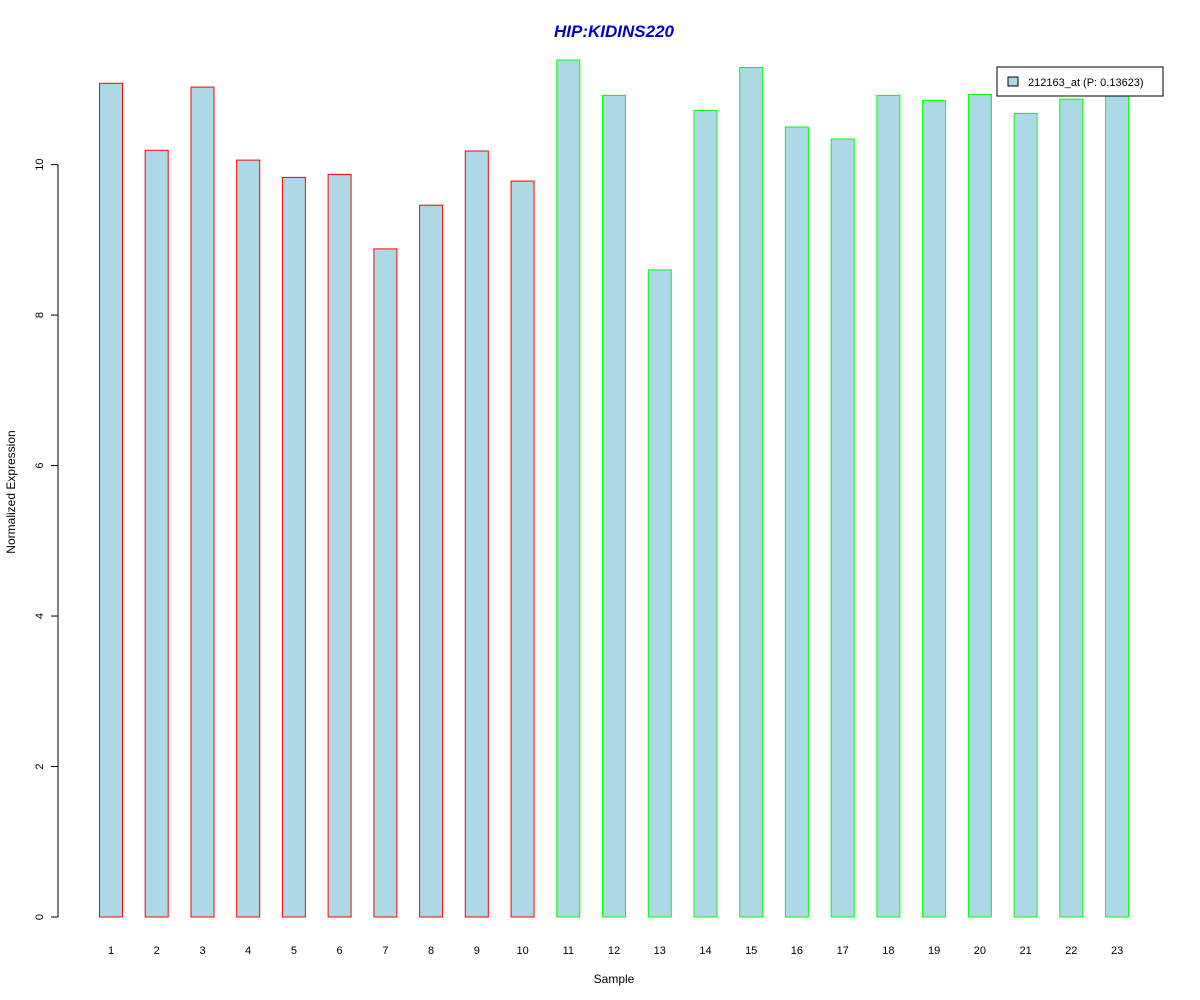  Describe the element at coordinates (980, 951) in the screenshot. I see `x-tick-label: 20` at that location.